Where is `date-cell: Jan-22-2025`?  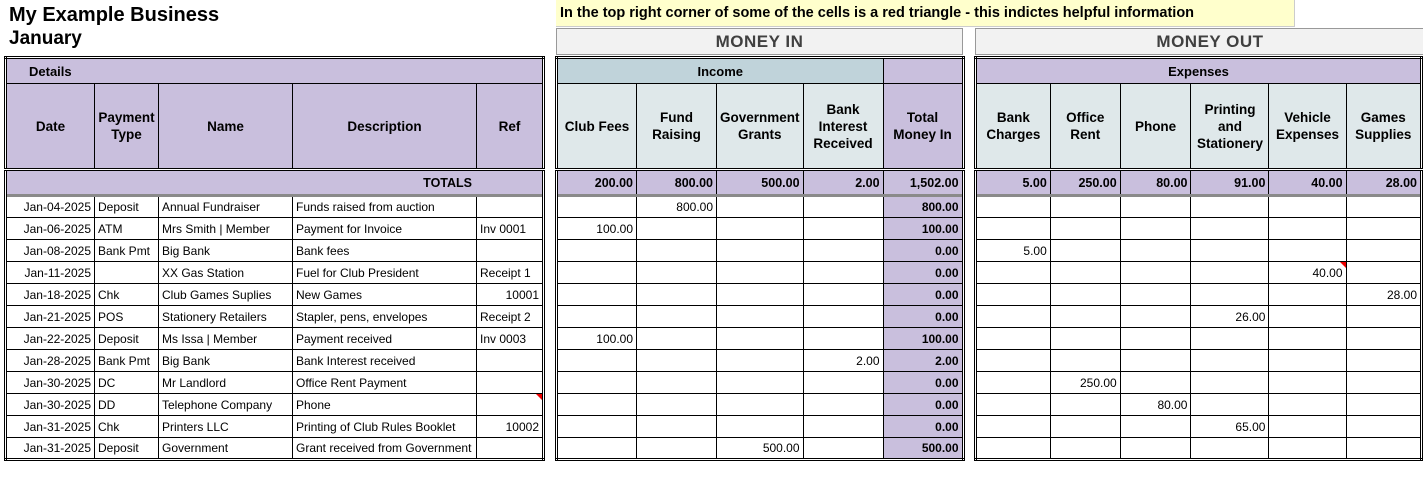 date-cell: Jan-22-2025 is located at coordinates (50, 338).